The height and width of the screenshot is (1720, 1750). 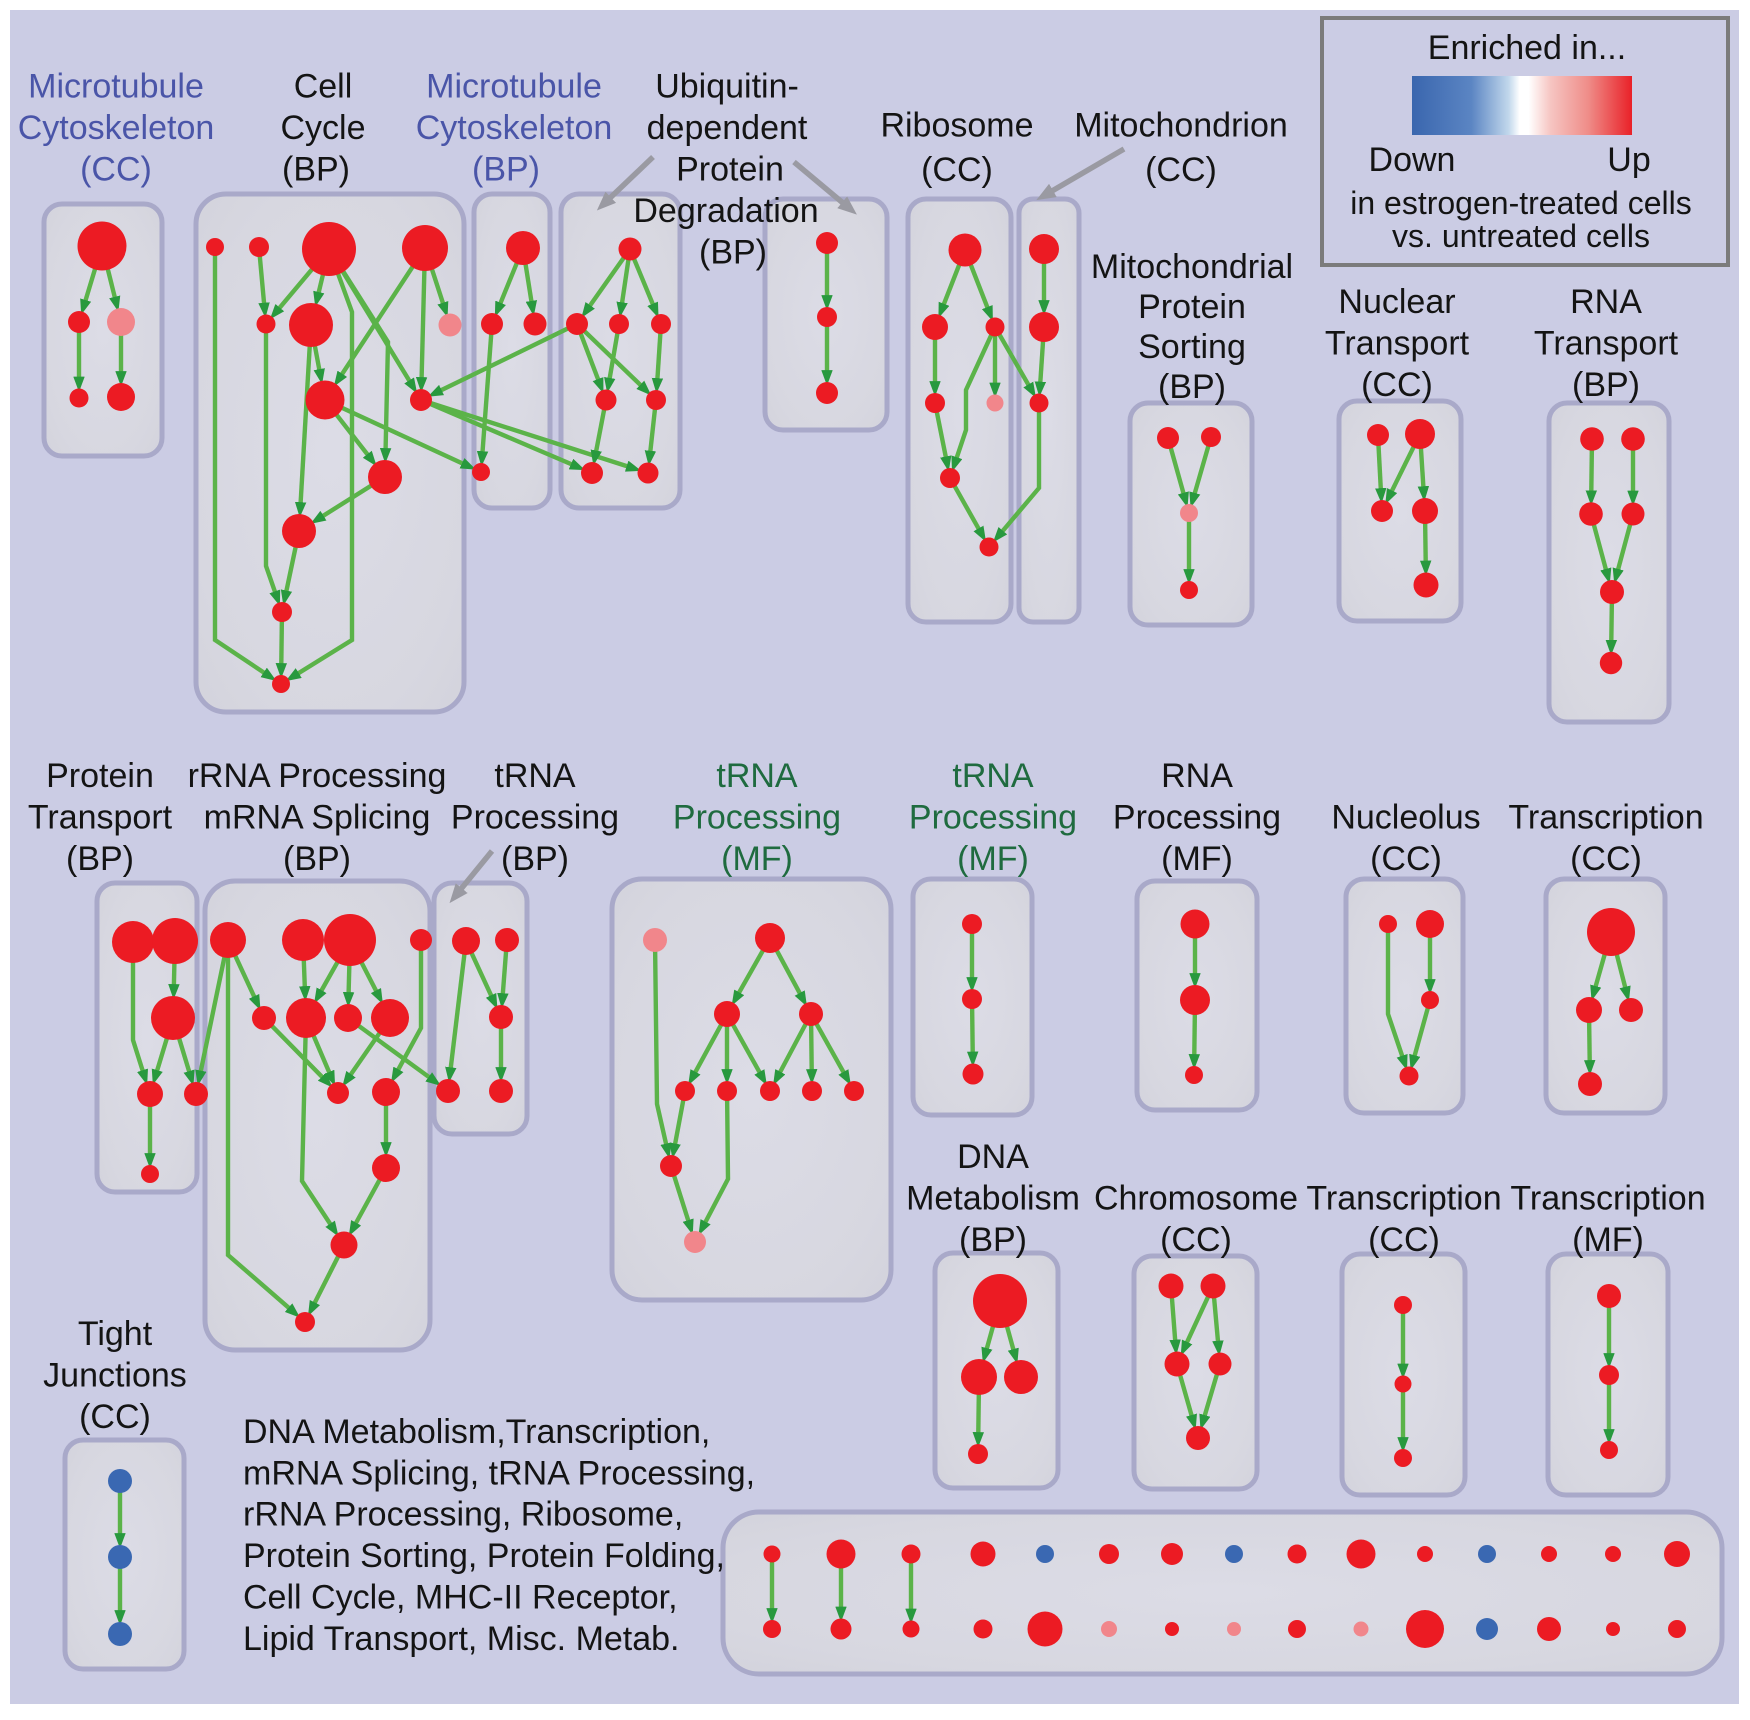 I want to click on svg-text: DNA Metabolism,Transcription,, so click(x=476, y=1432).